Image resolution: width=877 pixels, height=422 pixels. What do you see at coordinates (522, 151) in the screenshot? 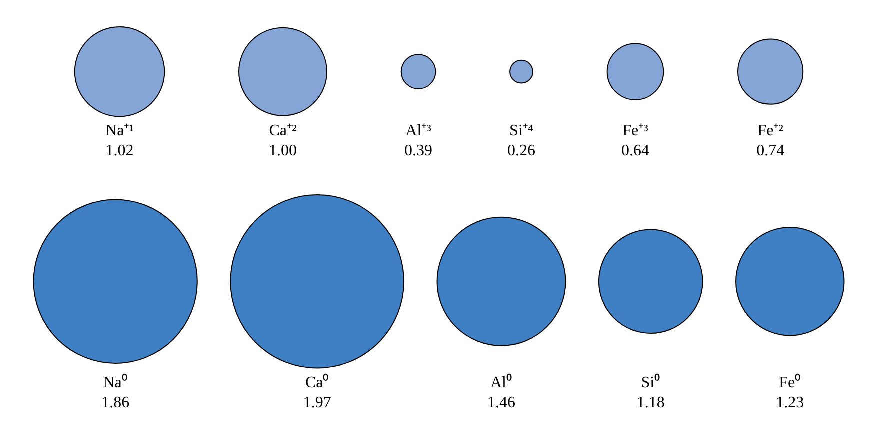
I see `data-label: 0.26` at bounding box center [522, 151].